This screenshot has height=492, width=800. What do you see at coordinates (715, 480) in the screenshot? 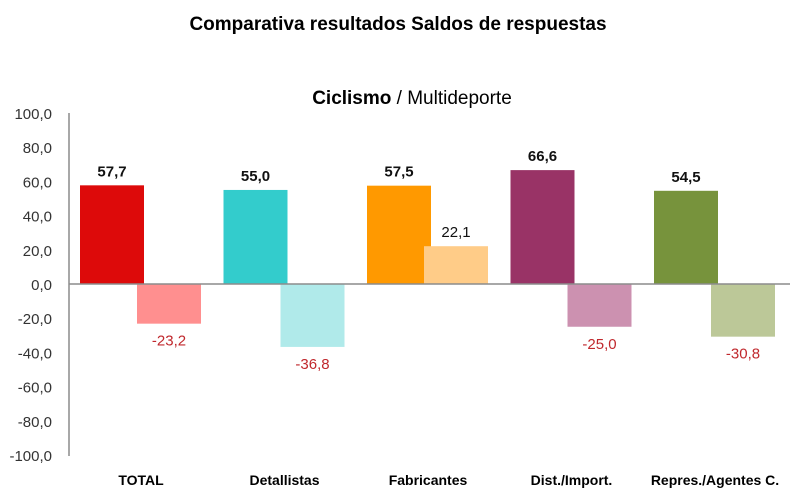
I see `x-tick-label: Repres./Agentes C.` at bounding box center [715, 480].